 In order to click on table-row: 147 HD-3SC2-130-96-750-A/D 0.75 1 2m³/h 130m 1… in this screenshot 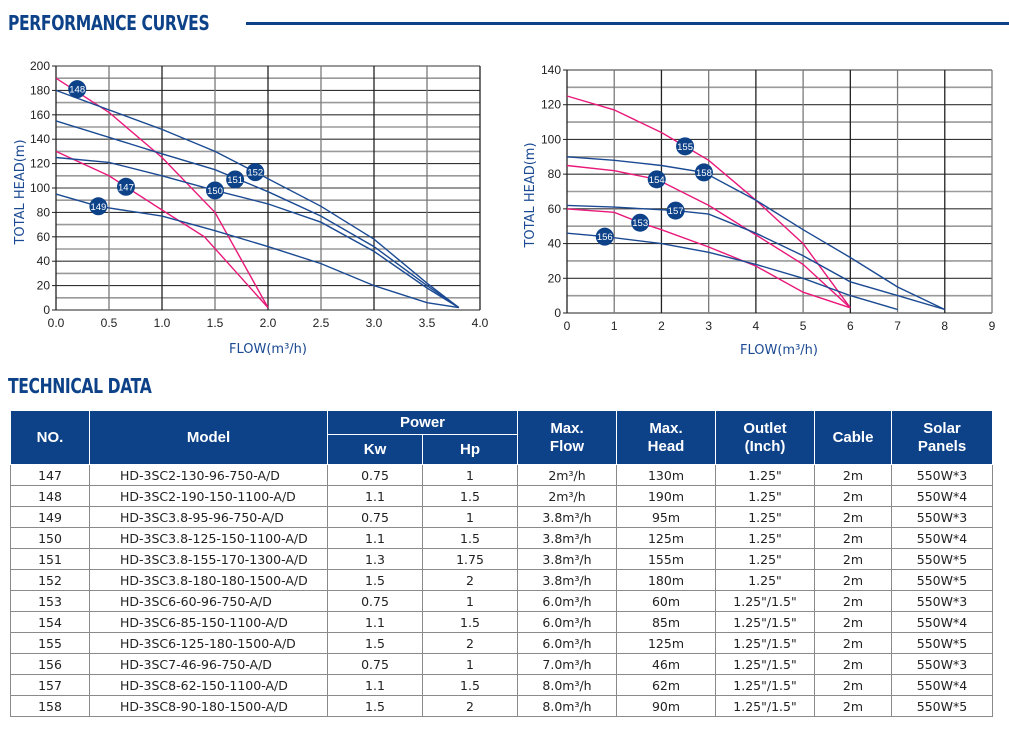, I will do `click(501, 475)`.